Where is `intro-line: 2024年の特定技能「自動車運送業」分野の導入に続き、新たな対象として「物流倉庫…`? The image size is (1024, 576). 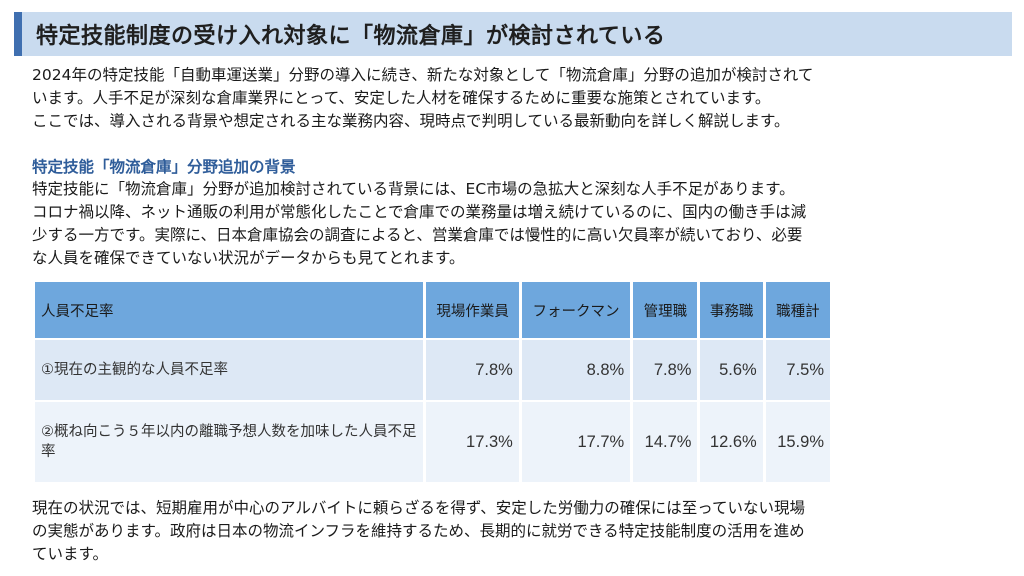 intro-line: 2024年の特定技能「自動車運送業」分野の導入に続き、新たな対象として「物流倉庫… is located at coordinates (423, 75).